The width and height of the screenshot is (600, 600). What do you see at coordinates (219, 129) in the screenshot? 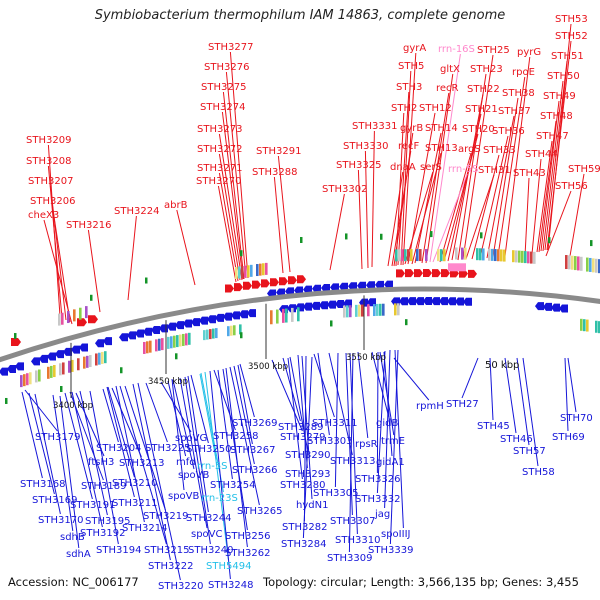
I see `top-gene-label: STH3273` at bounding box center [219, 129].